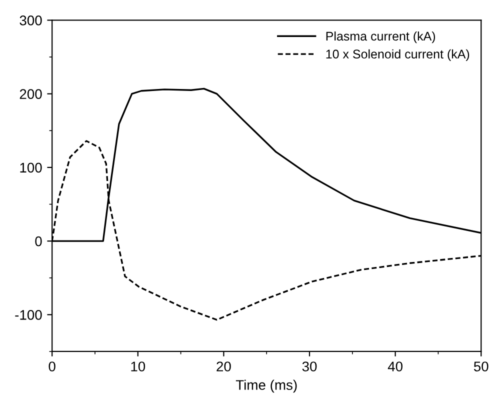 The width and height of the screenshot is (496, 404). What do you see at coordinates (309, 367) in the screenshot?
I see `x-tick-label: 30` at bounding box center [309, 367].